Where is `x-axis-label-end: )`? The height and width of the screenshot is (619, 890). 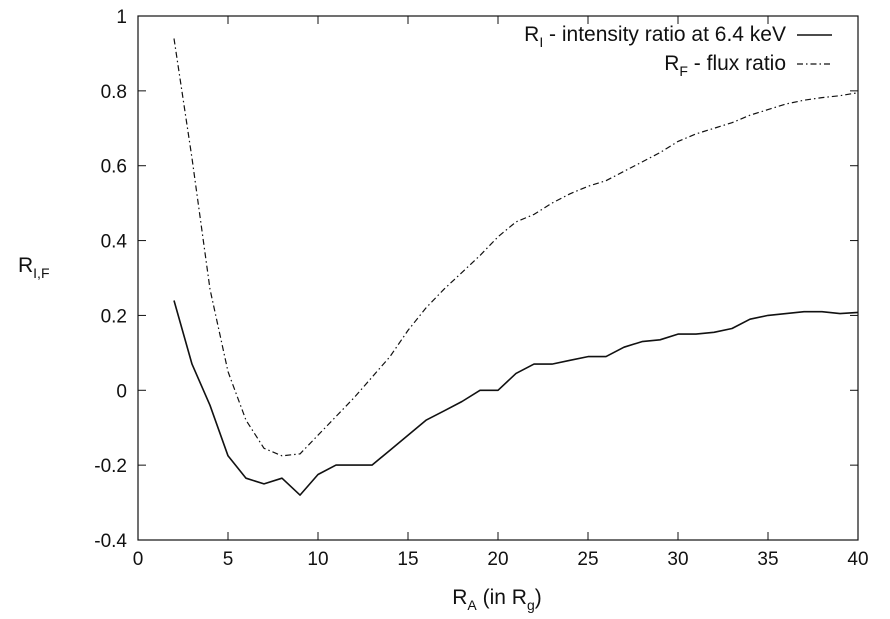 x-axis-label-end: ) is located at coordinates (538, 597).